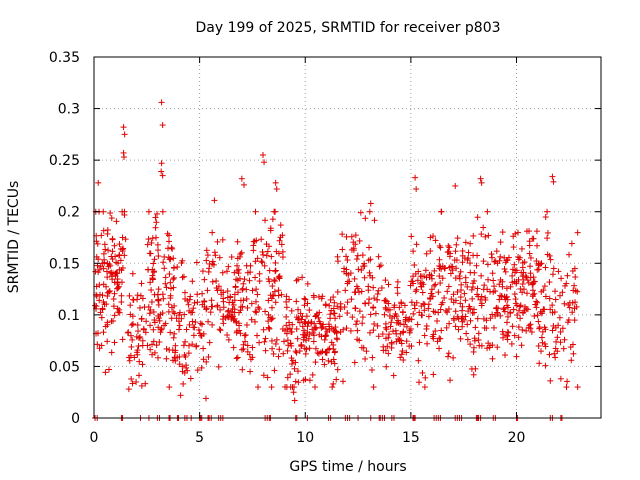  Describe the element at coordinates (64, 238) in the screenshot. I see `y-tick-labels: 0 0.05 0.1 0.15 0.2 0.25 0.3 0.35` at that location.